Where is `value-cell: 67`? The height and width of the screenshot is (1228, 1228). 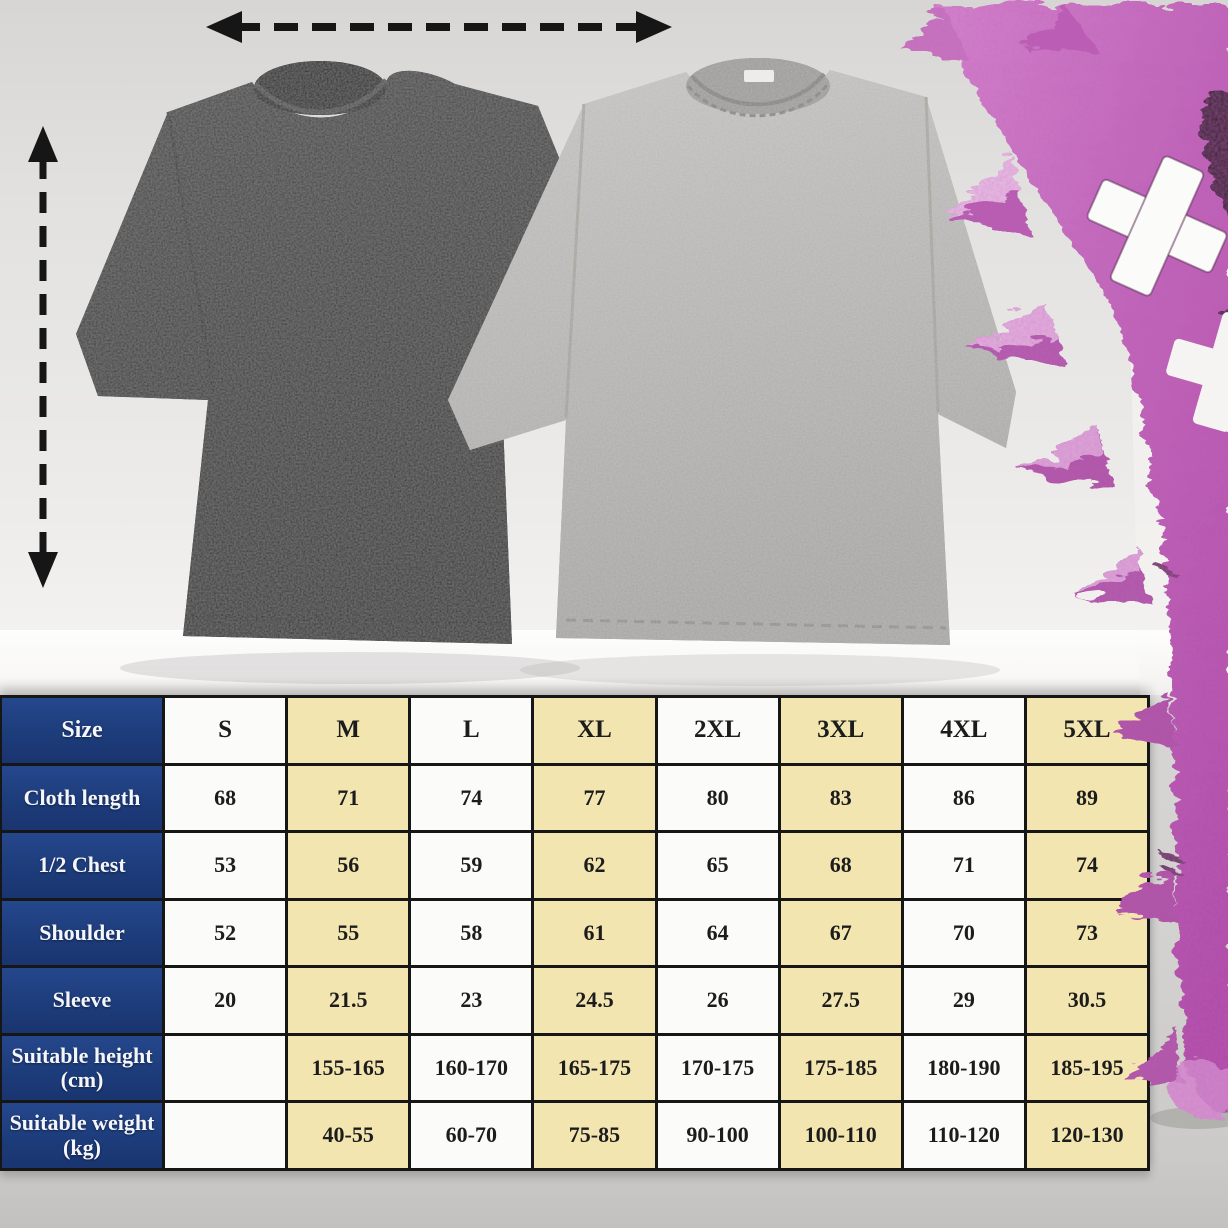
value-cell: 67 is located at coordinates (840, 933).